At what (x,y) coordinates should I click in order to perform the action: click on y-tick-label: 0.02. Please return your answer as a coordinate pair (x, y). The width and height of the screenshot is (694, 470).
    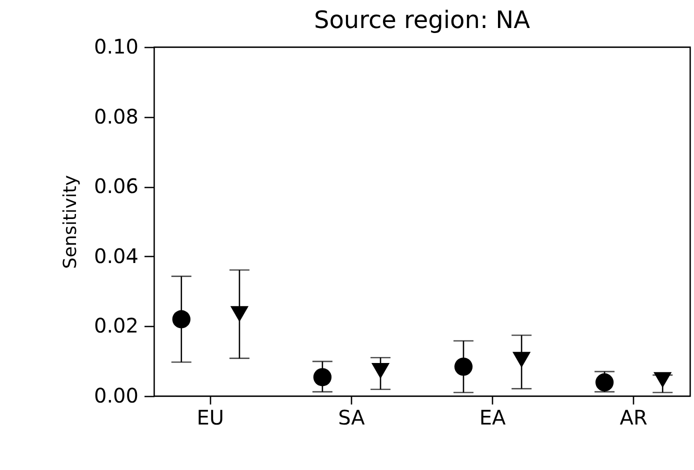
    Looking at the image, I should click on (116, 326).